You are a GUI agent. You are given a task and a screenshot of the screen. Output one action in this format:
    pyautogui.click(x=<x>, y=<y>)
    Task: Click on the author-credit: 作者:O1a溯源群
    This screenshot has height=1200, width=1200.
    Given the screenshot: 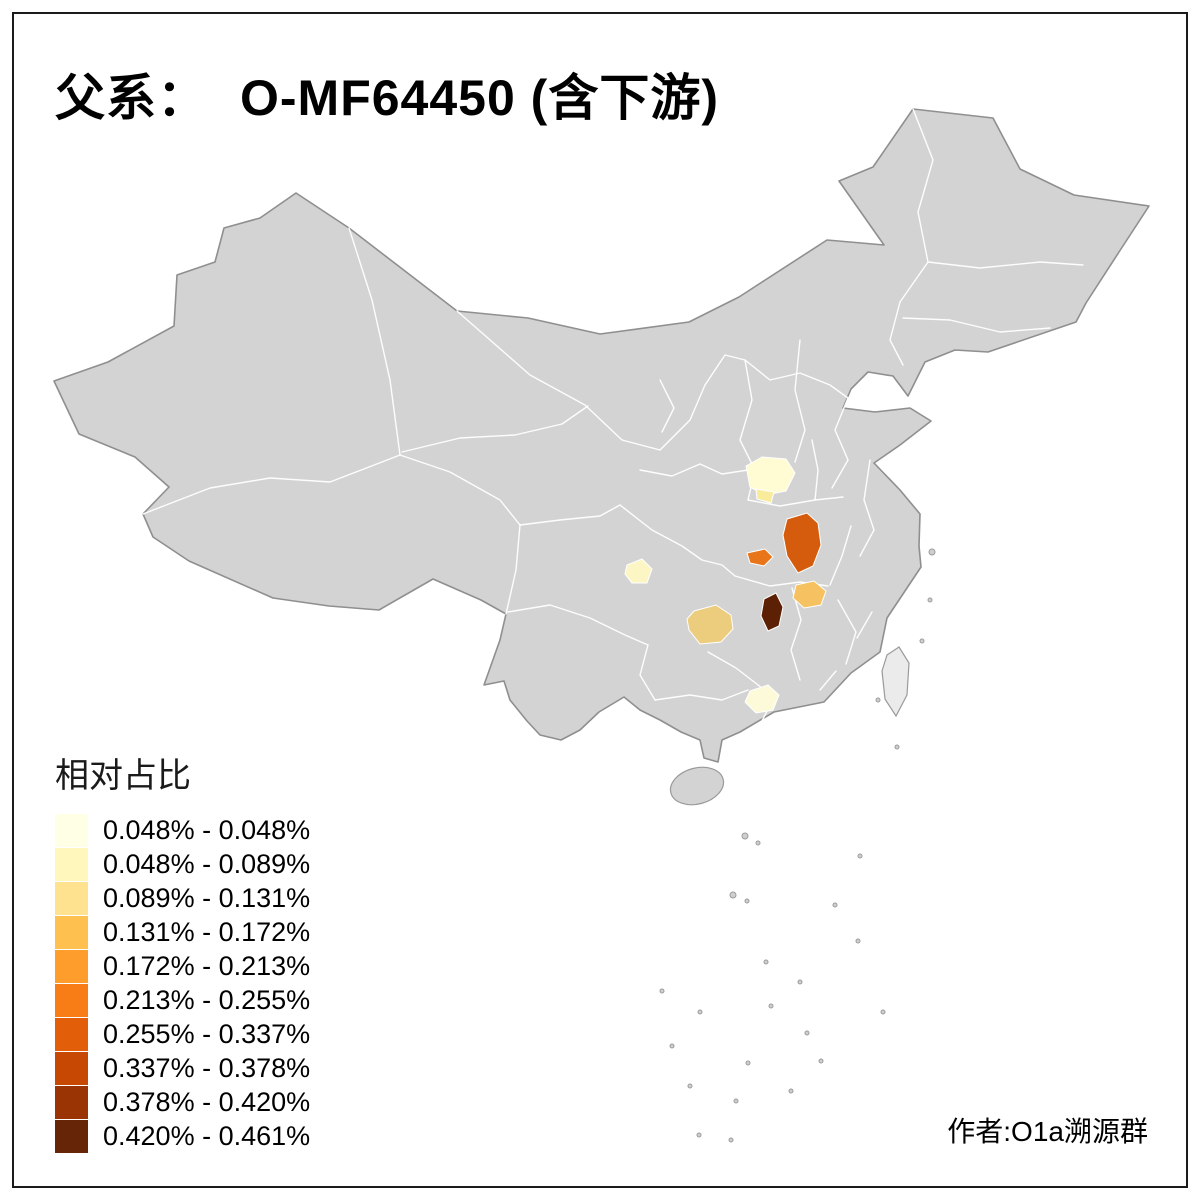 What is the action you would take?
    pyautogui.click(x=1047, y=1131)
    